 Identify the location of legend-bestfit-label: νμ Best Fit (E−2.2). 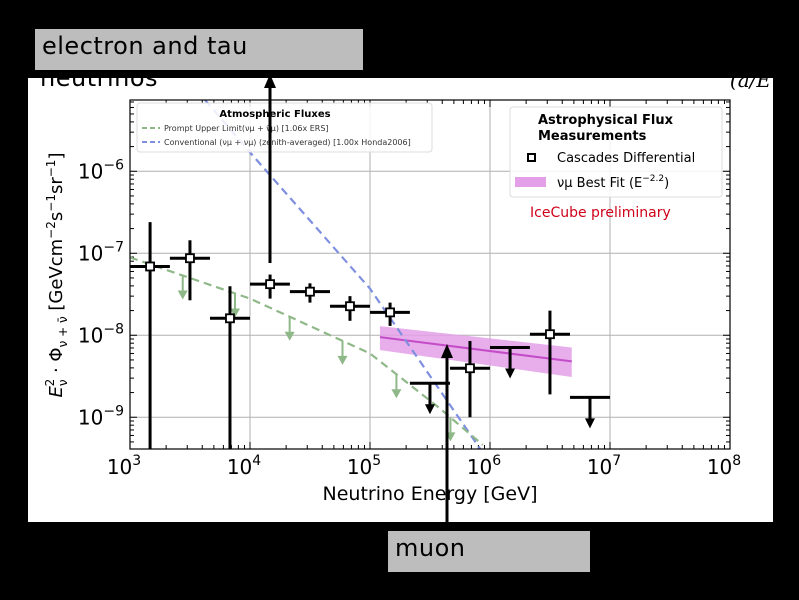
(613, 182).